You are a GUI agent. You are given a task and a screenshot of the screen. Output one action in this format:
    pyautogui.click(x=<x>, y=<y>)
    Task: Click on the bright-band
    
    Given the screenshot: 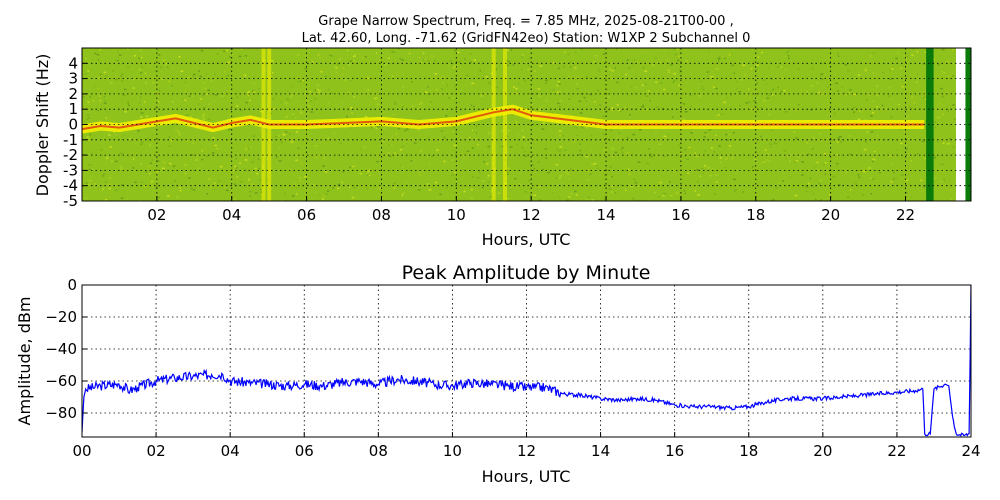 What is the action you would take?
    pyautogui.click(x=493, y=124)
    